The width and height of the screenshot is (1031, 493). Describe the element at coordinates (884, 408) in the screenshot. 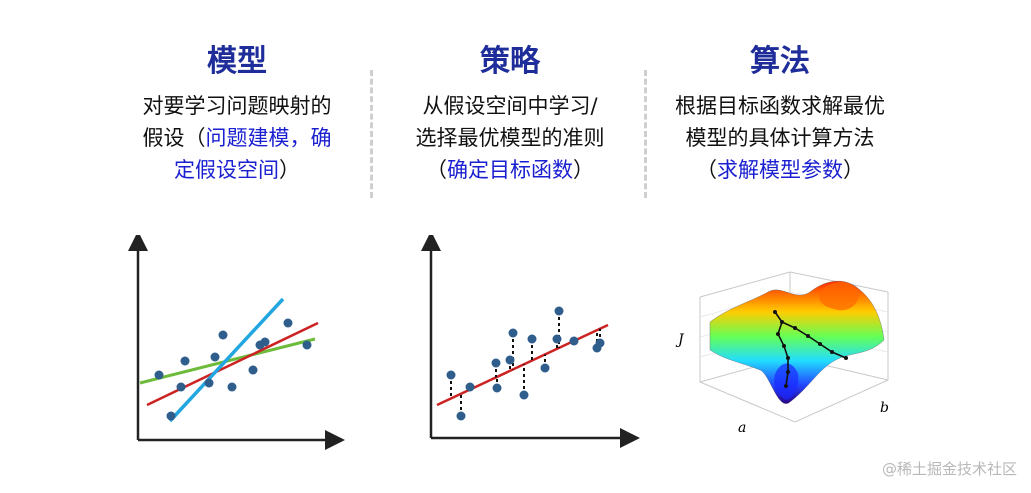

I see `y-axis-label: b` at that location.